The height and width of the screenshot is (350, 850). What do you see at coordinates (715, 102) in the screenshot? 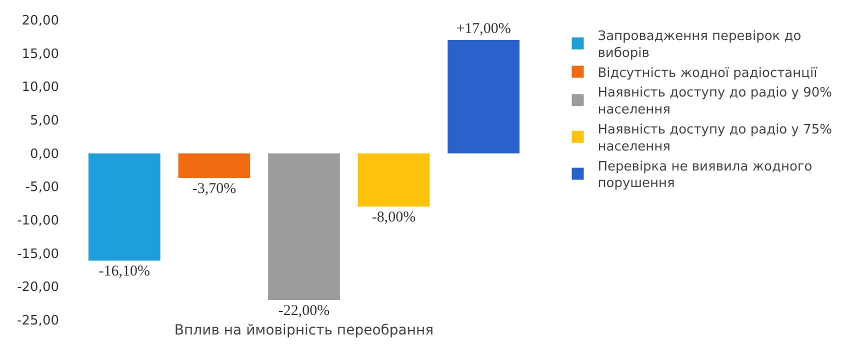
I see `legend-label: Наявність доступу до радіо у 90% населення` at bounding box center [715, 102].